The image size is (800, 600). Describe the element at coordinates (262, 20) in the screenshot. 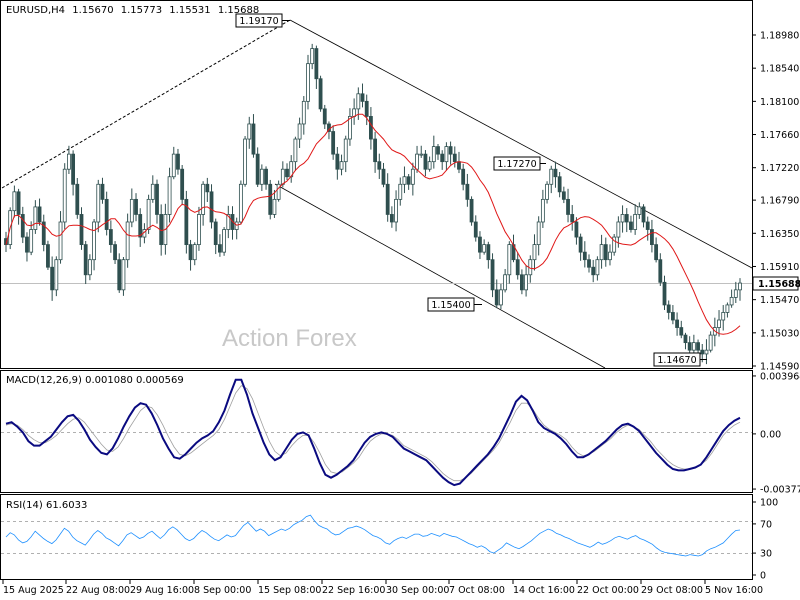

I see `annotation-high-1: 1.19170` at that location.